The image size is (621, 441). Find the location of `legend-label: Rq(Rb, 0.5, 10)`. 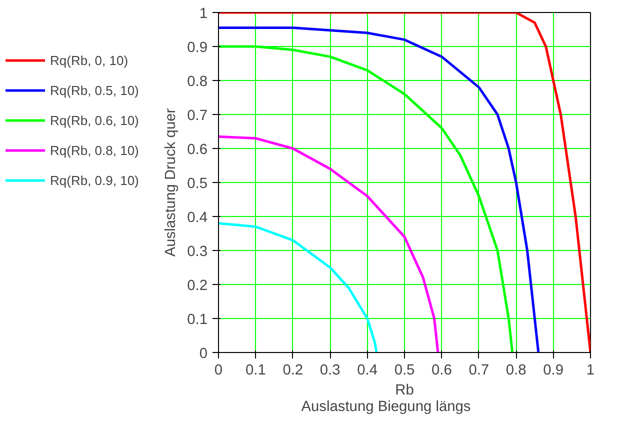

legend-label: Rq(Rb, 0.5, 10) is located at coordinates (94, 90).